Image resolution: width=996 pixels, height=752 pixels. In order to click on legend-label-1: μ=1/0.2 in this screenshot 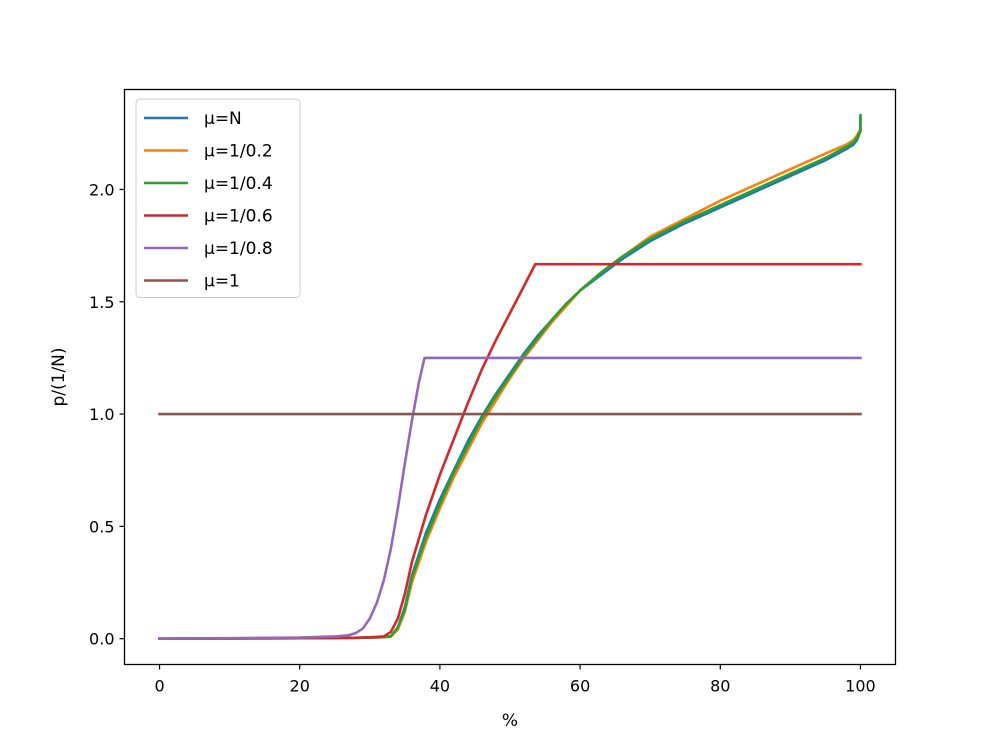, I will do `click(238, 152)`.